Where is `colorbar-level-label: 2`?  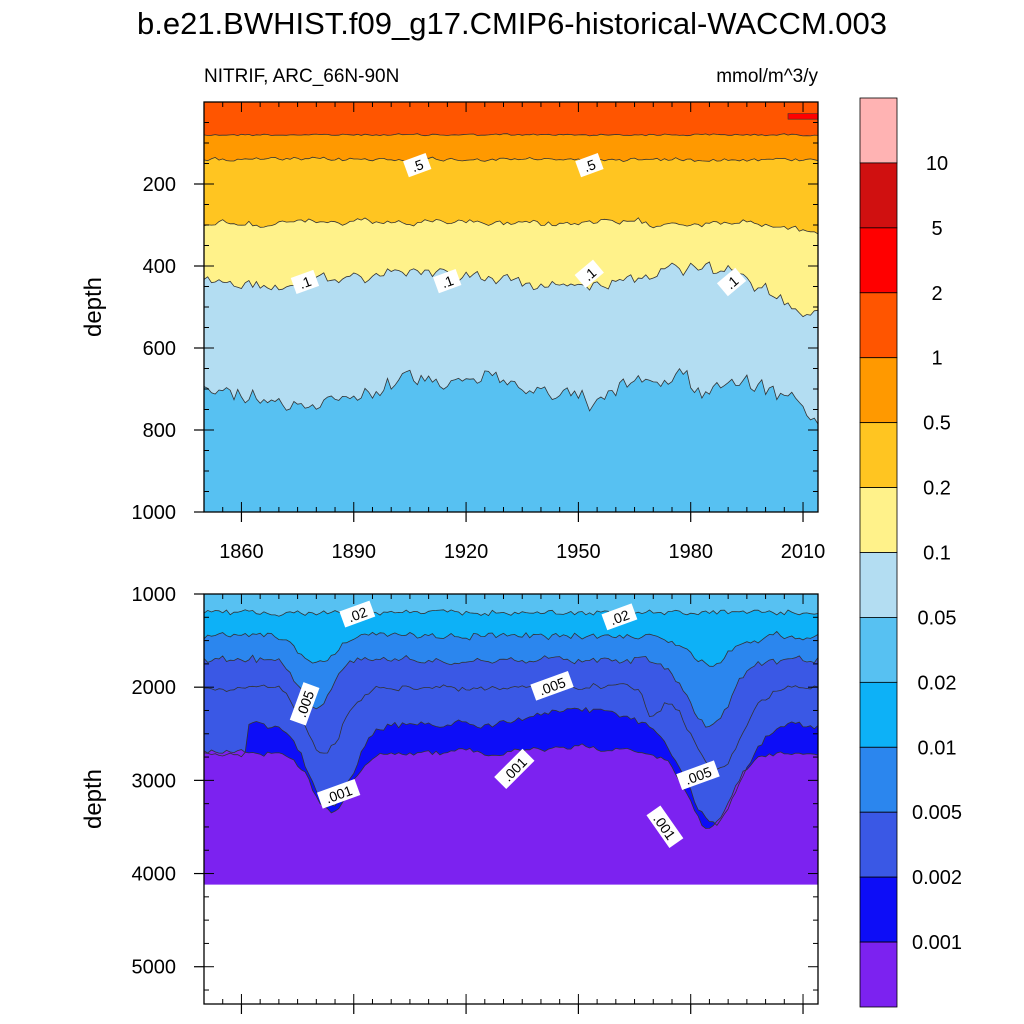 colorbar-level-label: 2 is located at coordinates (936, 294).